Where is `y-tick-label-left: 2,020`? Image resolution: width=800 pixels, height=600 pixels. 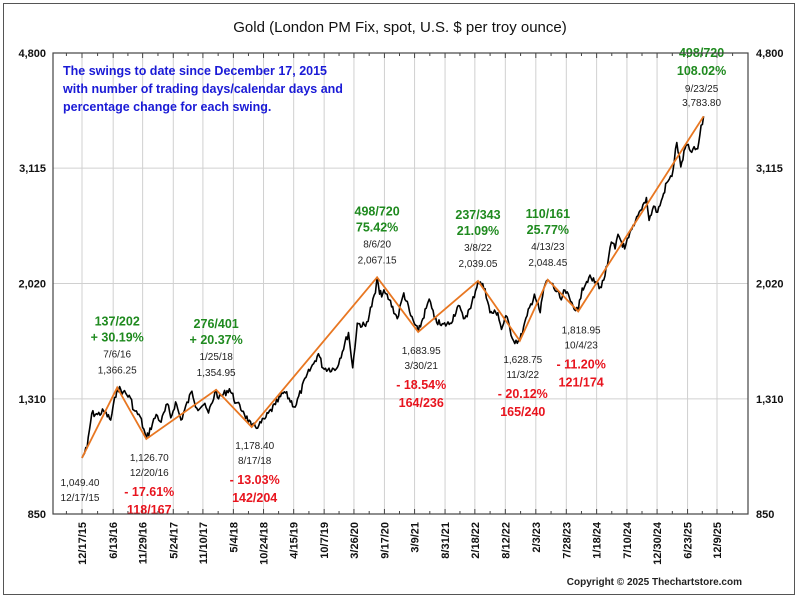
y-tick-label-left: 2,020 is located at coordinates (32, 284).